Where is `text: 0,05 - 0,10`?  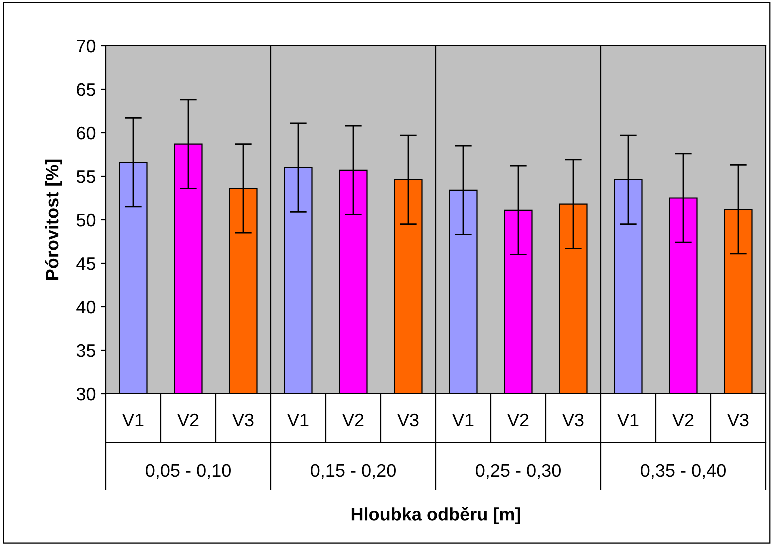 text: 0,05 - 0,10 is located at coordinates (188, 472).